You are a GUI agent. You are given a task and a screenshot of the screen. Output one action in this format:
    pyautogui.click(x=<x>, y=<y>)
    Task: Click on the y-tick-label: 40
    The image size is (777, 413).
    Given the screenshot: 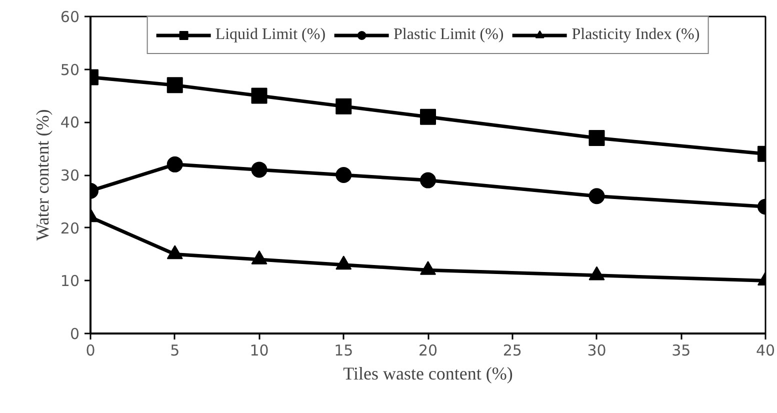 What is the action you would take?
    pyautogui.click(x=70, y=123)
    